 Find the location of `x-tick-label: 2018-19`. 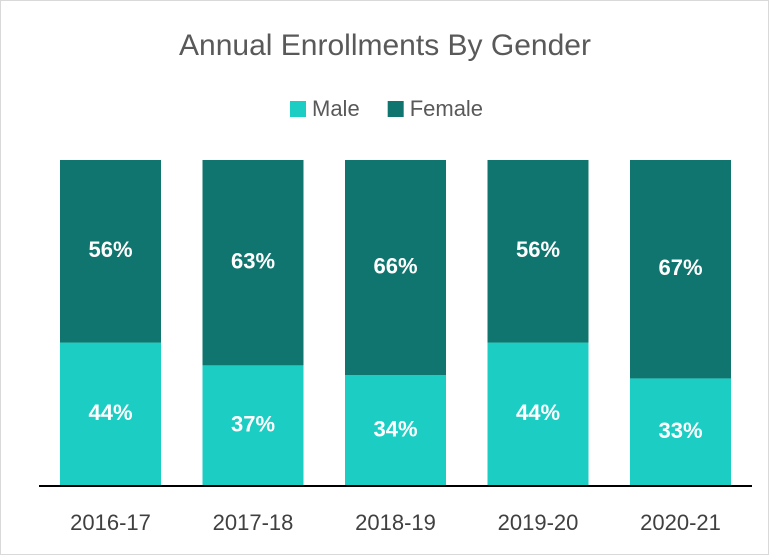

x-tick-label: 2018-19 is located at coordinates (395, 522).